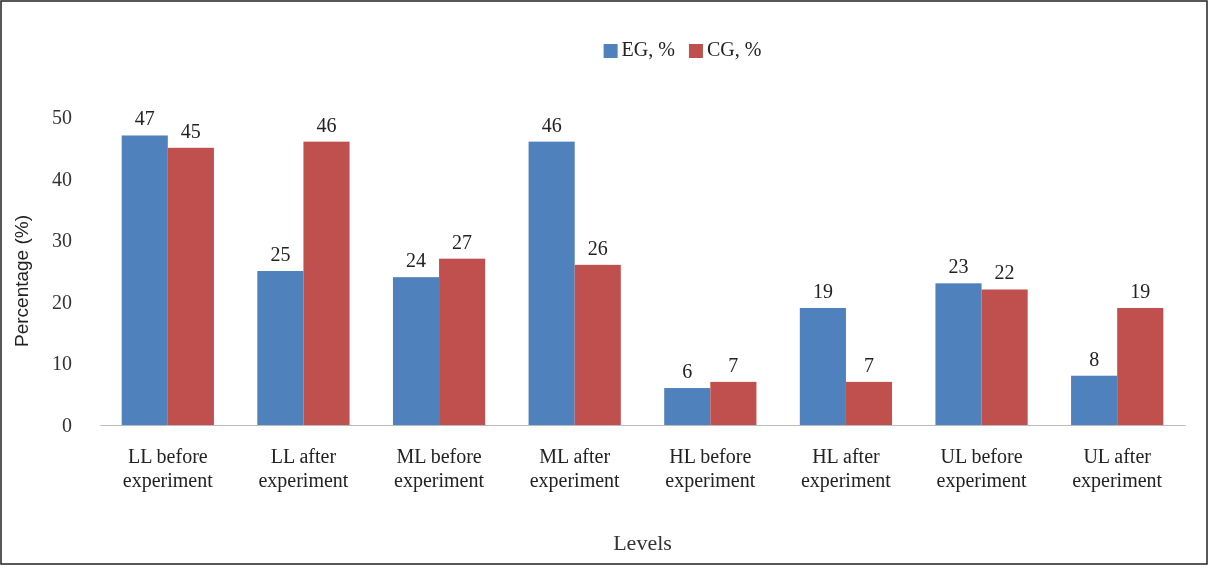 Image resolution: width=1210 pixels, height=567 pixels. What do you see at coordinates (62, 116) in the screenshot?
I see `y-tick-label: 50` at bounding box center [62, 116].